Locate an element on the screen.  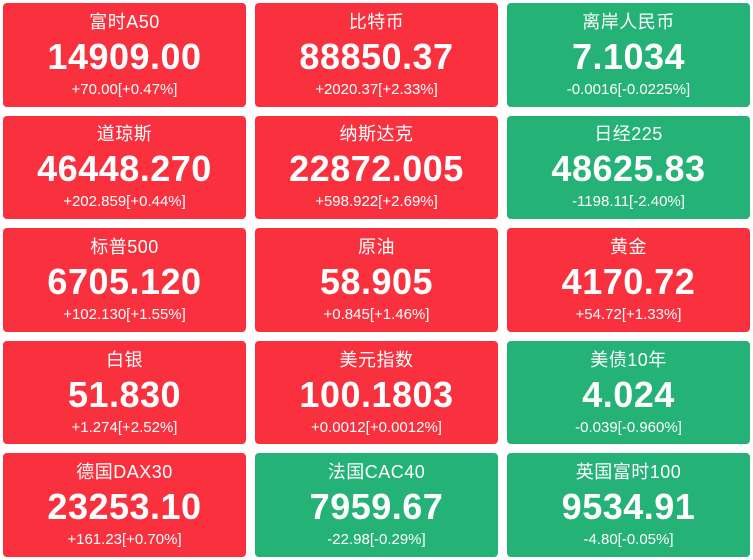
price-value: 7.1034 is located at coordinates (628, 56).